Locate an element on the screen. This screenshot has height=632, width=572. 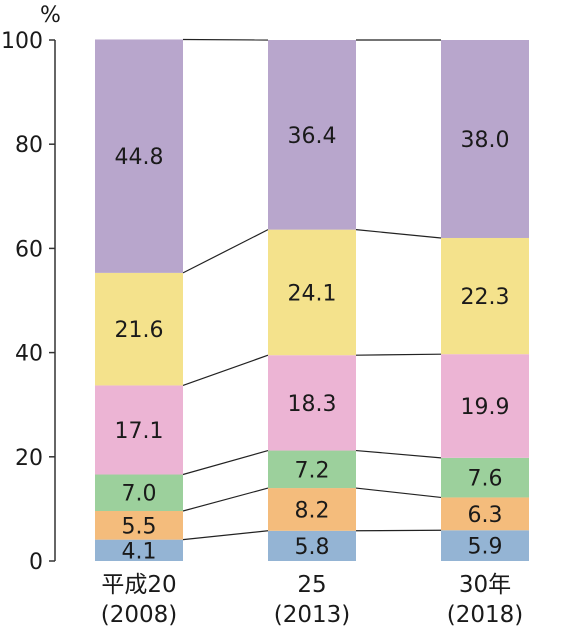
segment-value-label: 22.3 is located at coordinates (485, 297).